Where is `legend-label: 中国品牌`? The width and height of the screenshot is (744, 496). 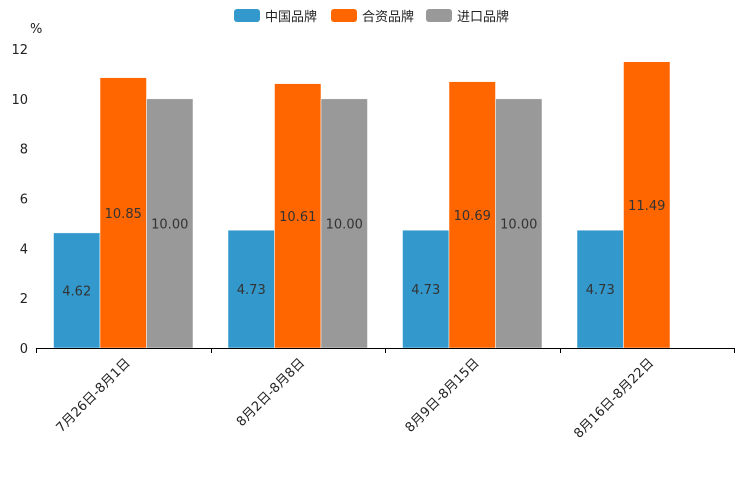 legend-label: 中国品牌 is located at coordinates (291, 17).